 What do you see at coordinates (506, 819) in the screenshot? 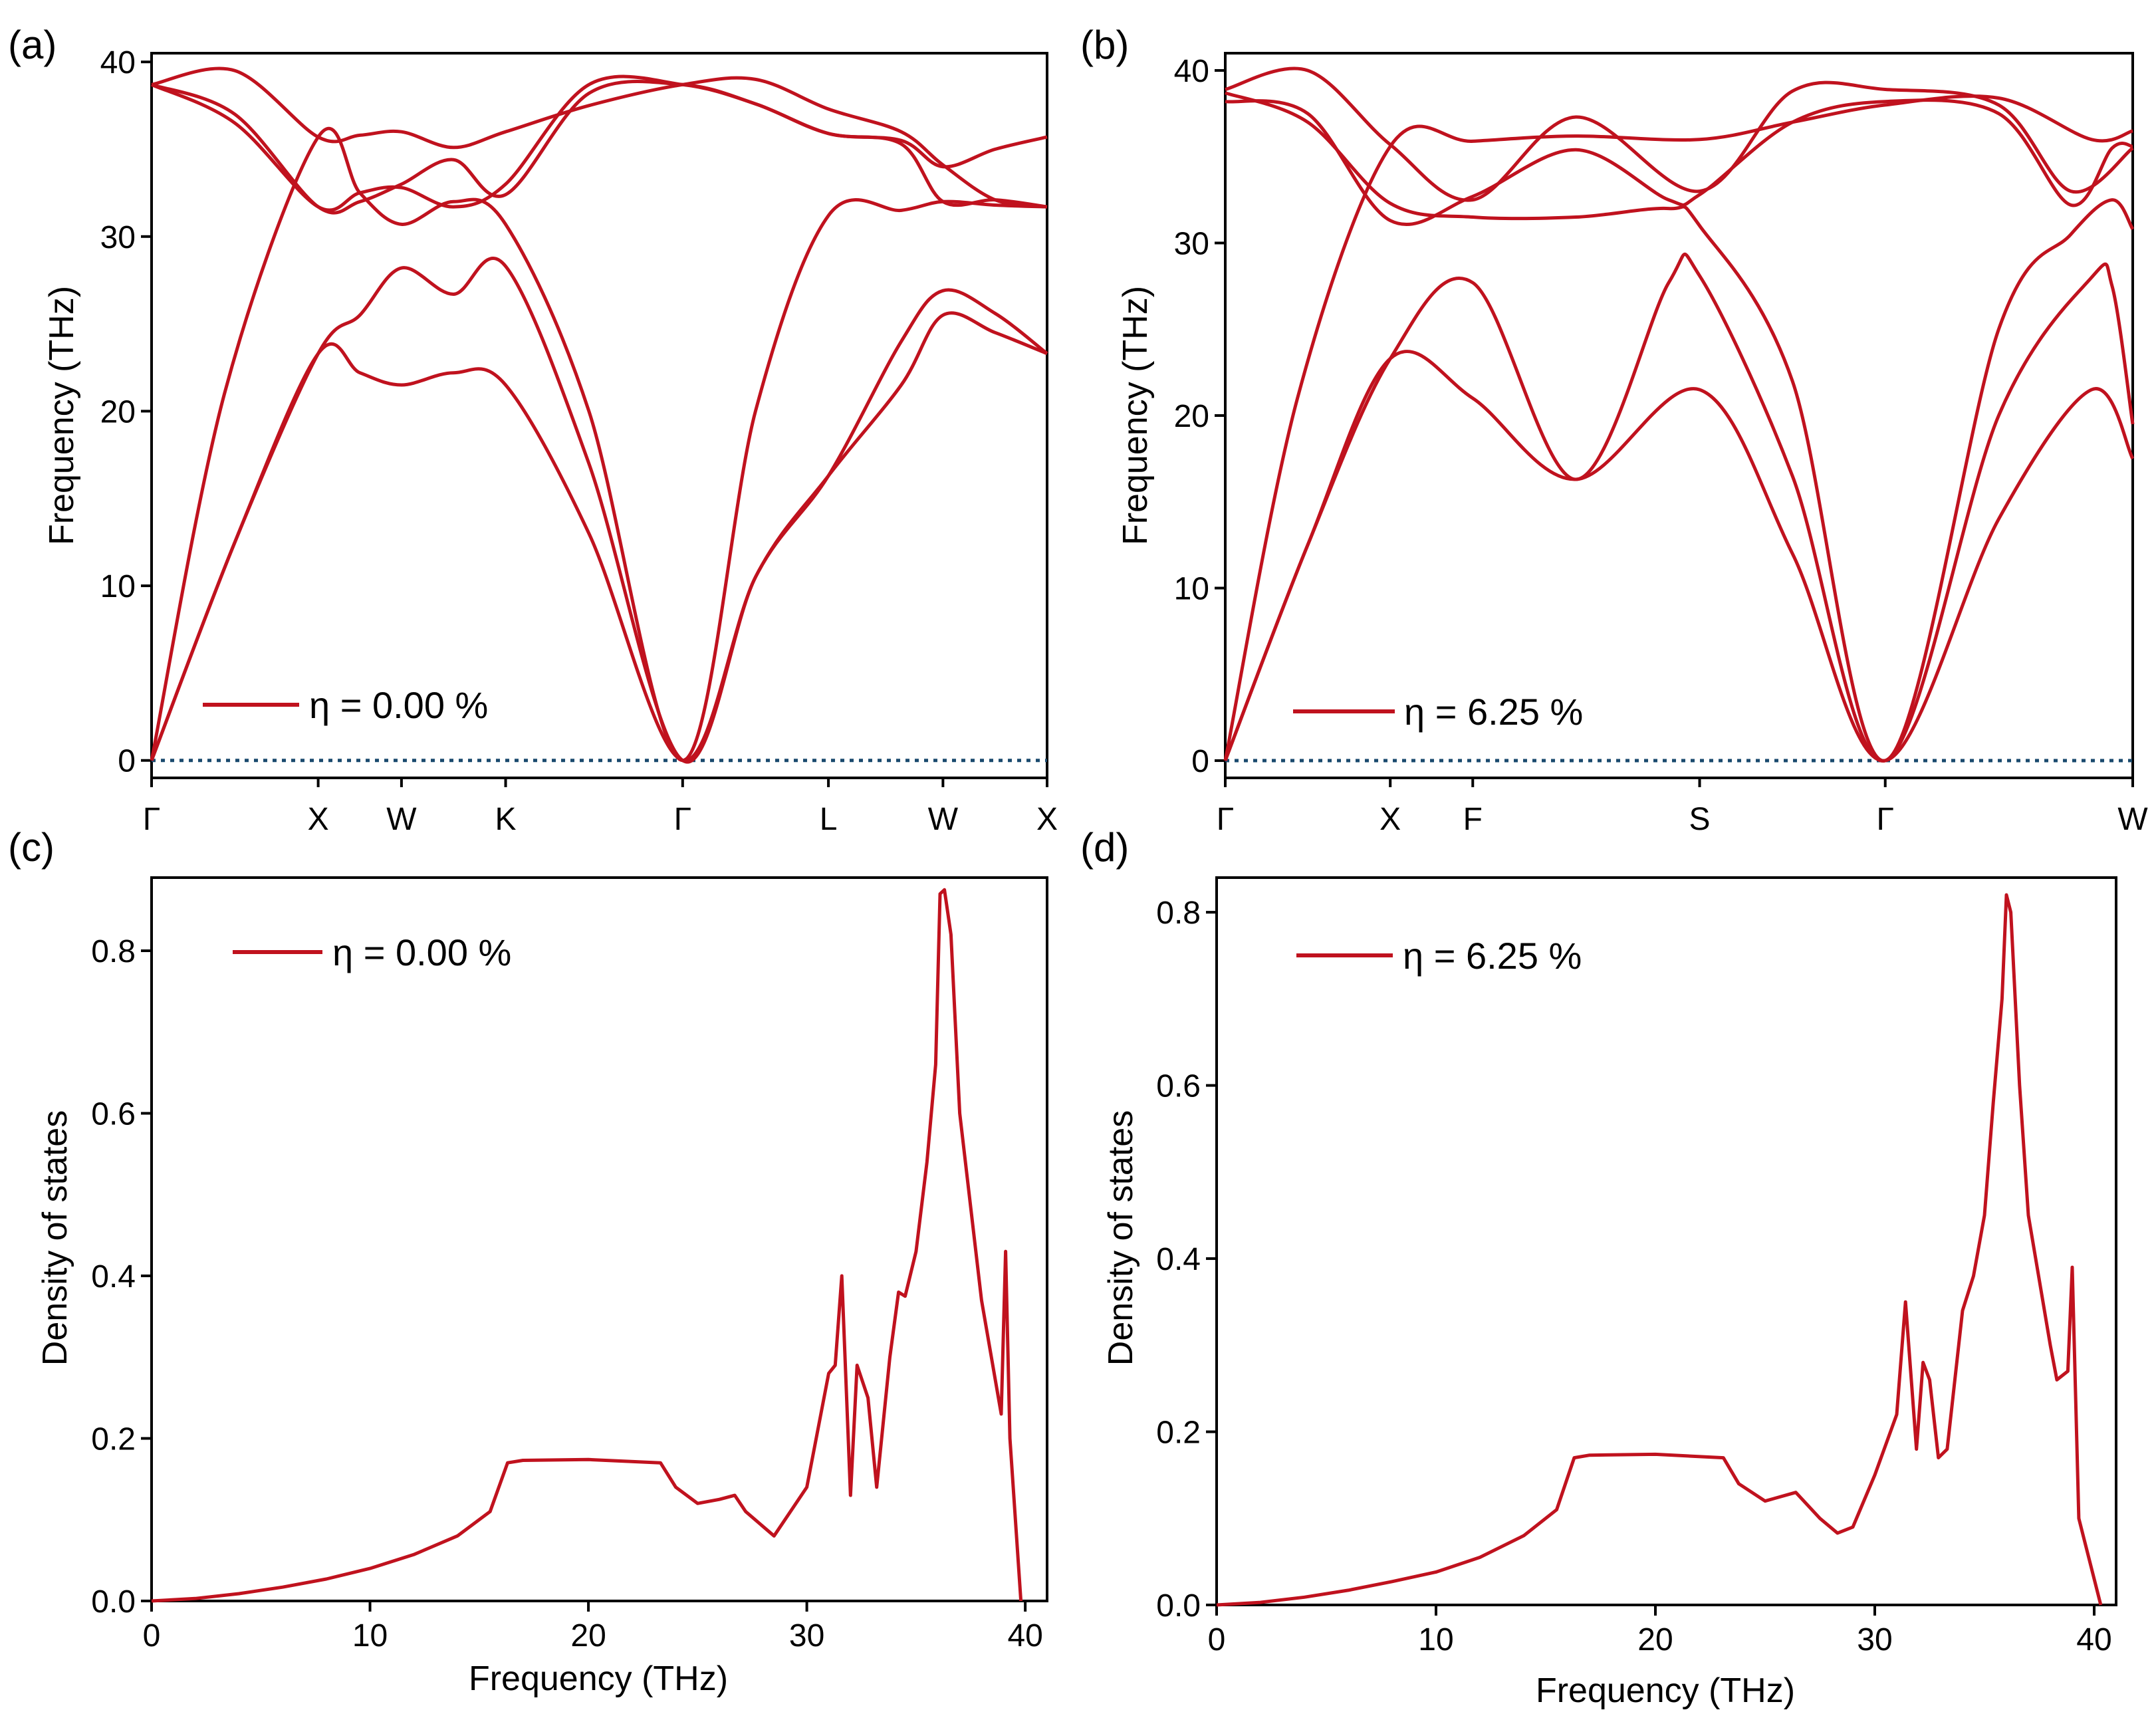
I see `x-tick-label: K` at bounding box center [506, 819].